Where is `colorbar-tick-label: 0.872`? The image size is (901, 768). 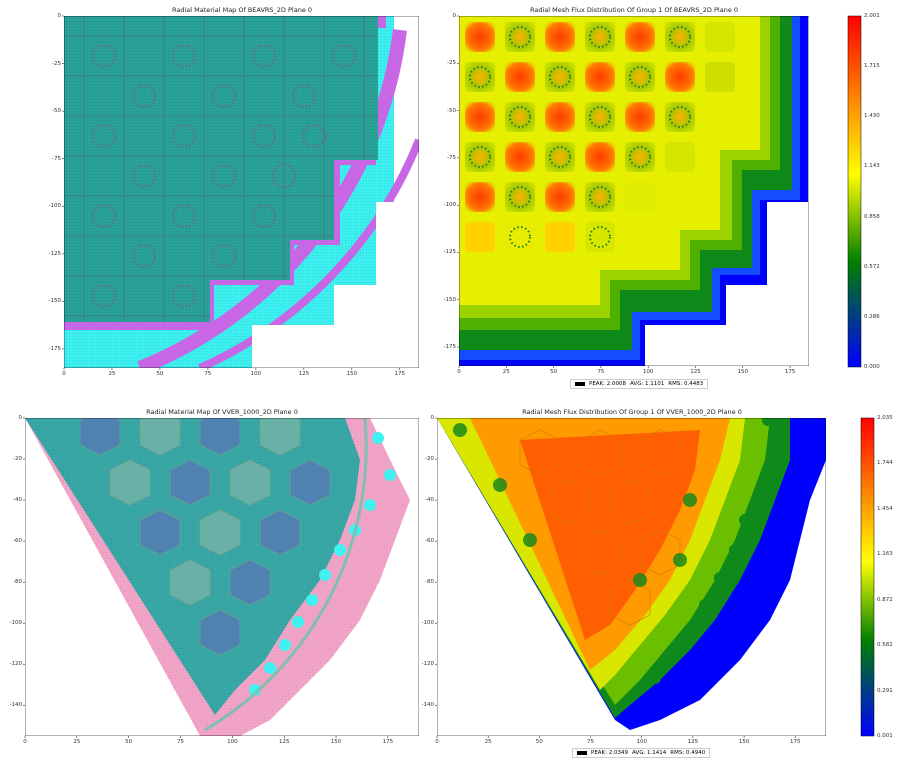
colorbar-tick-label: 0.872 is located at coordinates (885, 599).